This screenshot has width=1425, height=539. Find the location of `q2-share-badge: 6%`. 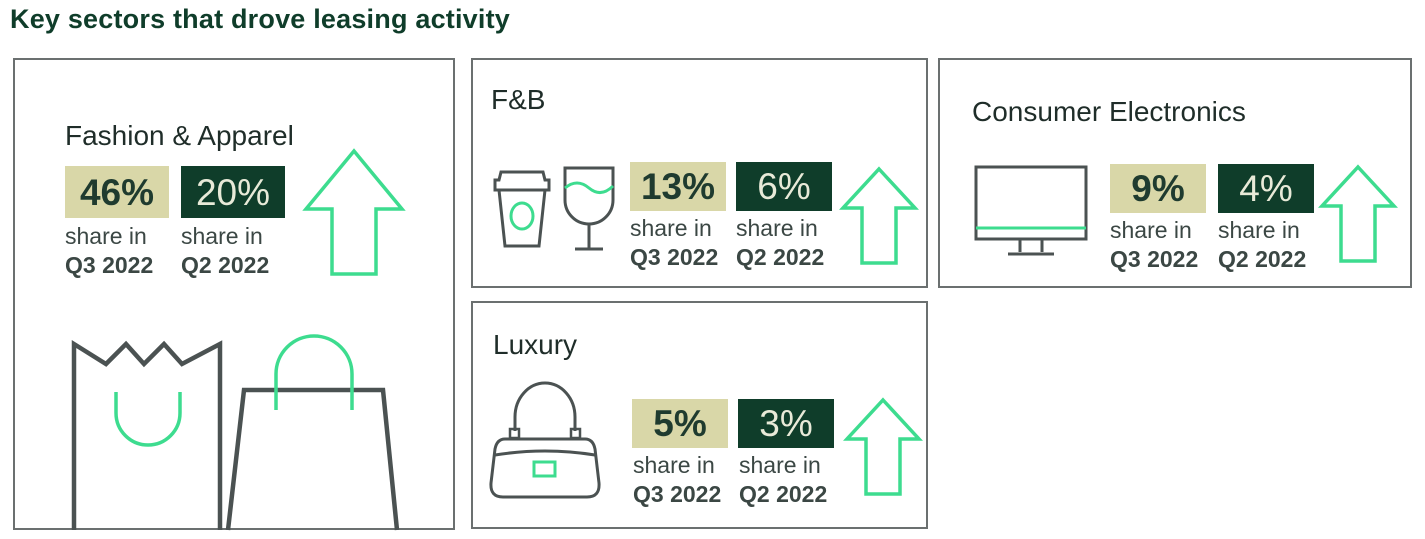

q2-share-badge: 6% is located at coordinates (784, 186).